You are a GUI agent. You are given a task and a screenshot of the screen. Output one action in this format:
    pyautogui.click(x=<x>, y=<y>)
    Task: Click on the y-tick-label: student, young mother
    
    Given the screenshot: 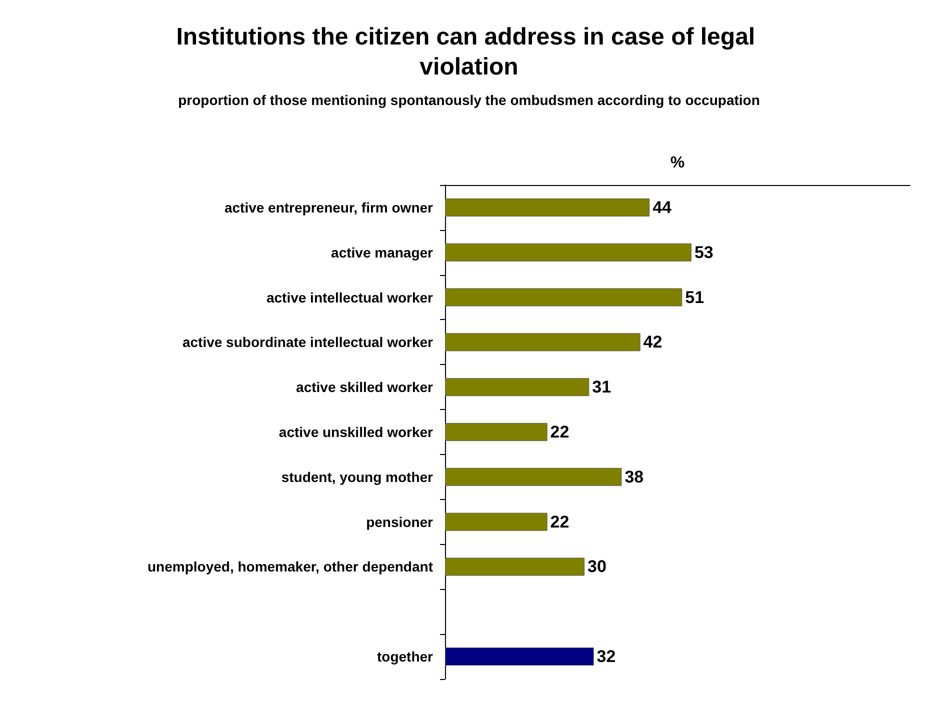 What is the action you would take?
    pyautogui.click(x=357, y=476)
    